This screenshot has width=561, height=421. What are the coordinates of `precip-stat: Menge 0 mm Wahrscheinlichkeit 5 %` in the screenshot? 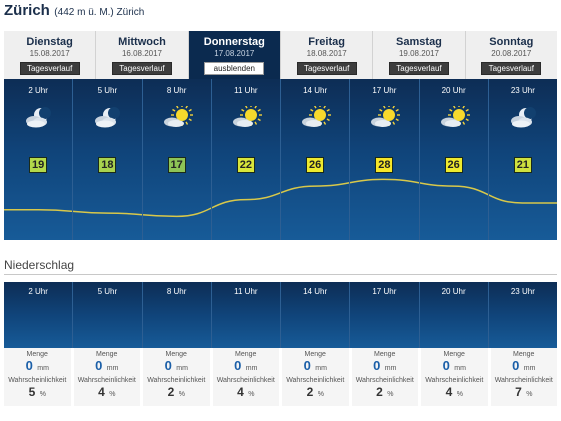 It's located at (39, 377).